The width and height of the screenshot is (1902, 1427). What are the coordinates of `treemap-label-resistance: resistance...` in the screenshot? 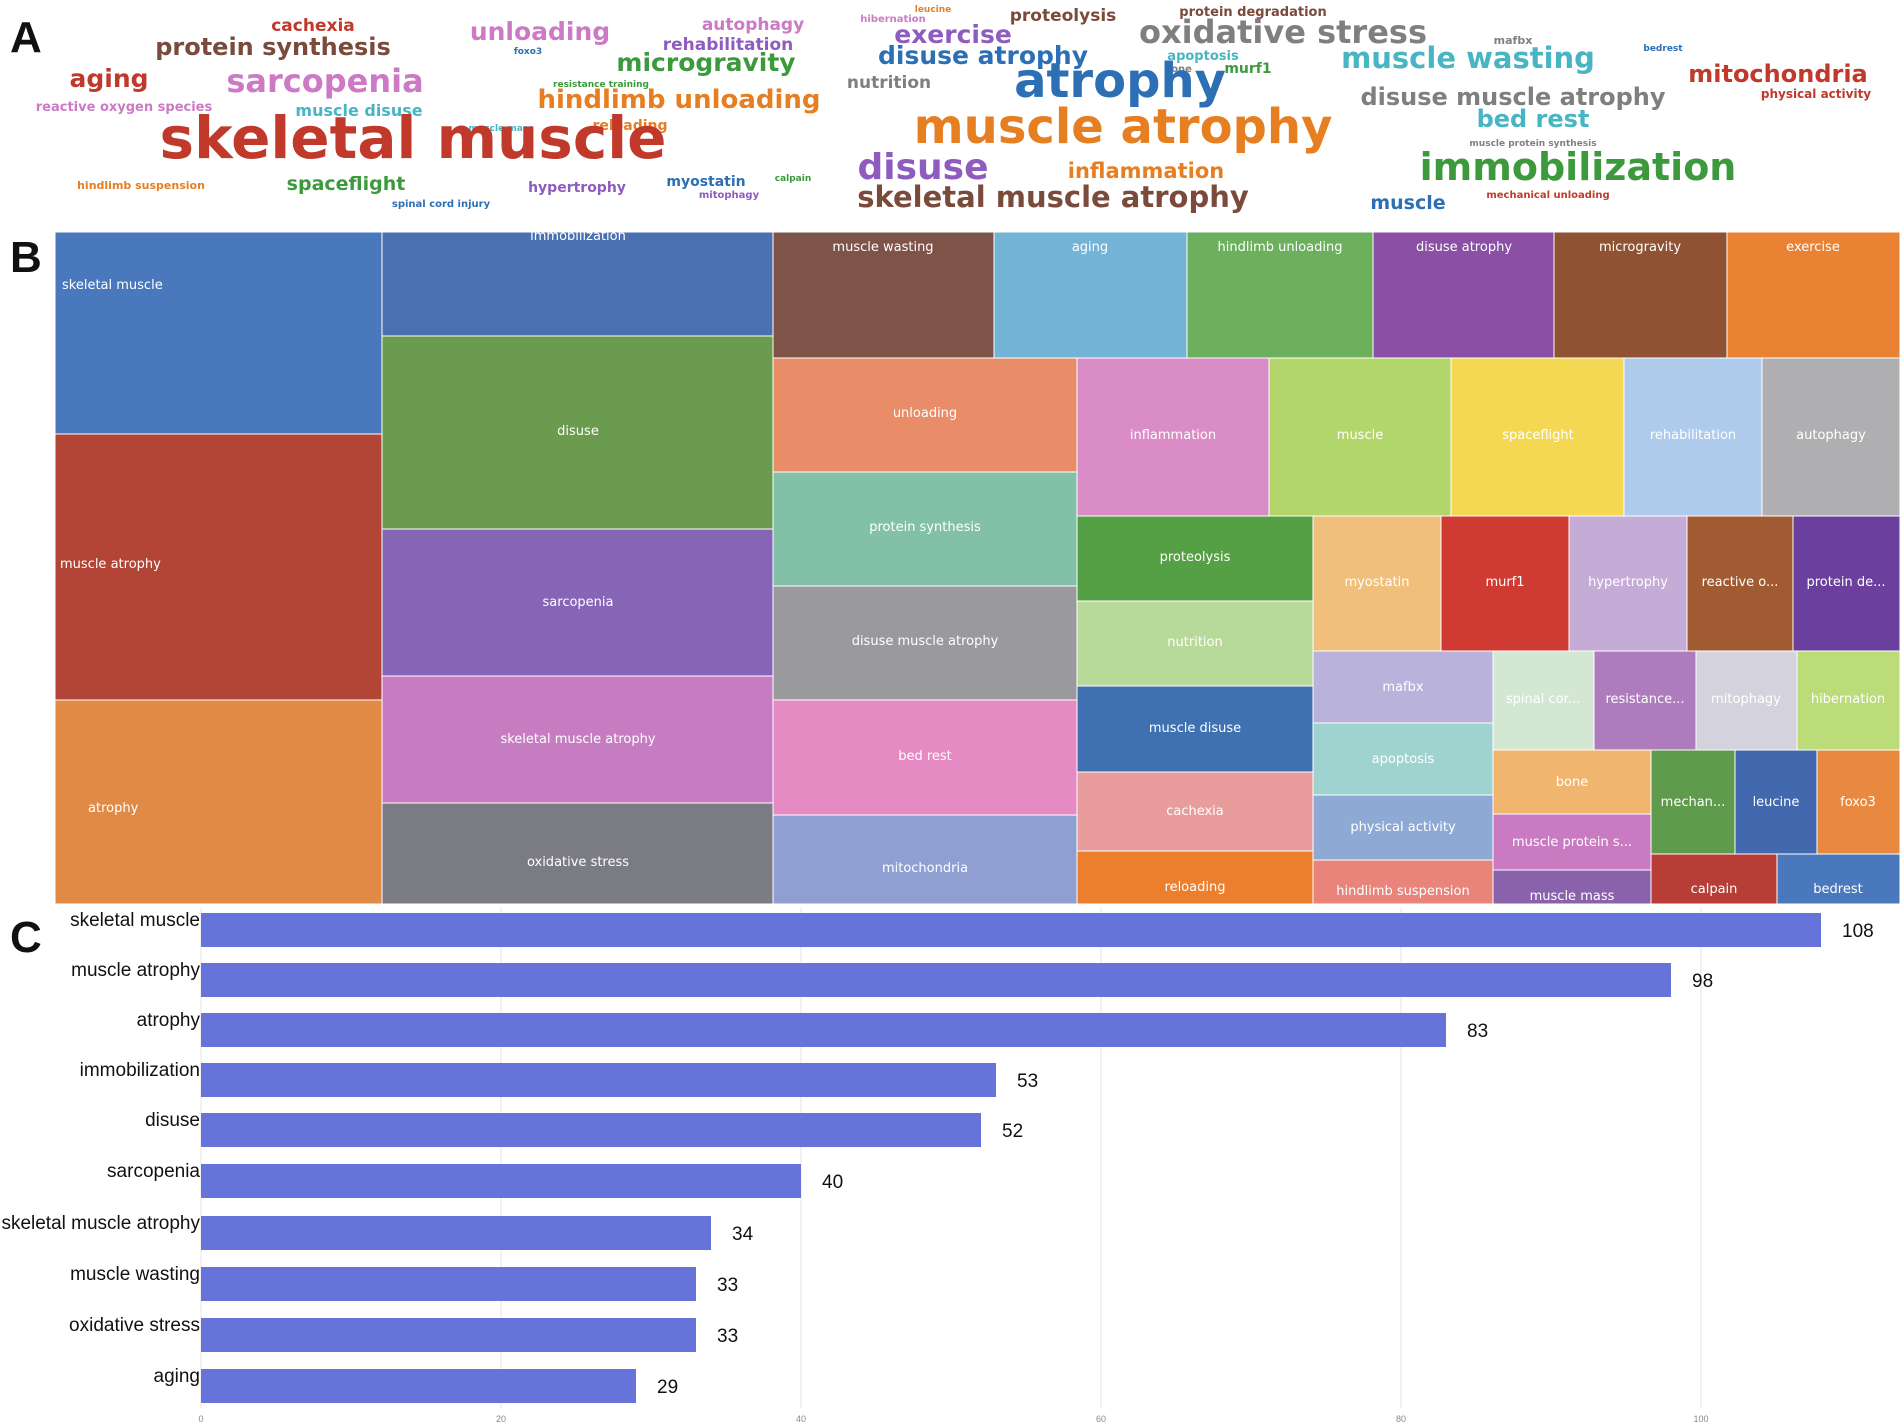 It's located at (1644, 699).